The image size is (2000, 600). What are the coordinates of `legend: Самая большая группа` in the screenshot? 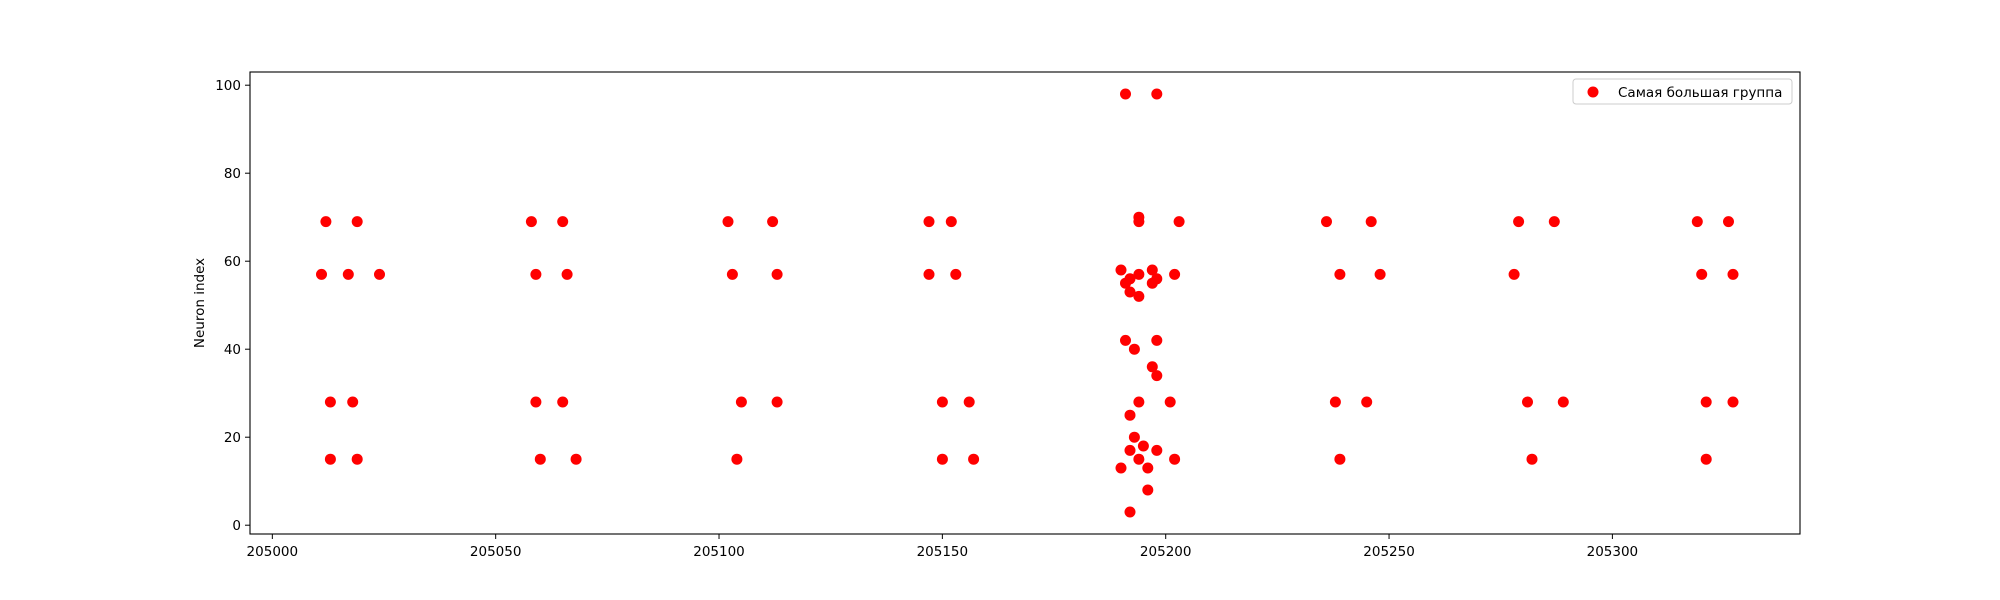 It's located at (1682, 91).